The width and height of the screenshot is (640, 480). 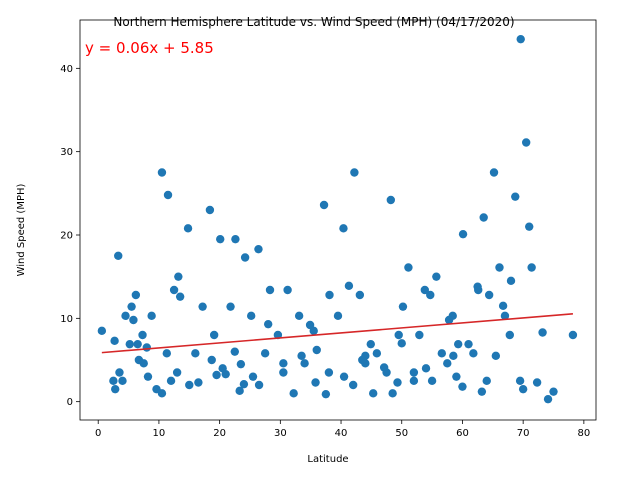 What do you see at coordinates (159, 433) in the screenshot?
I see `x-tick-label: 10` at bounding box center [159, 433].